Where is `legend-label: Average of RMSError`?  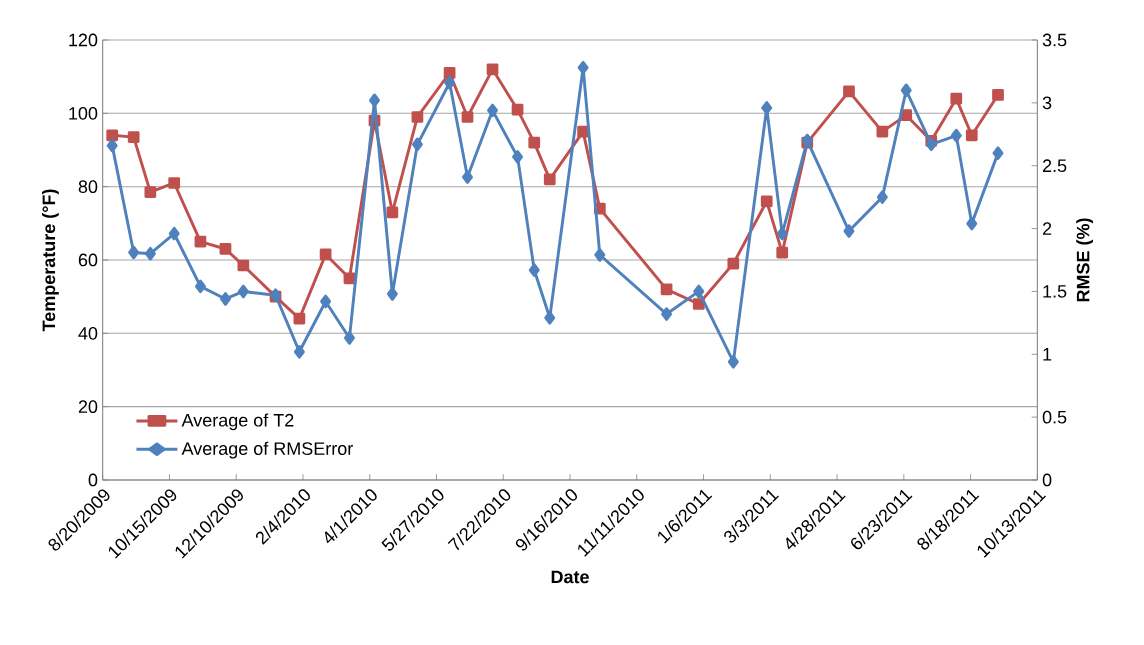
legend-label: Average of RMSError is located at coordinates (267, 450).